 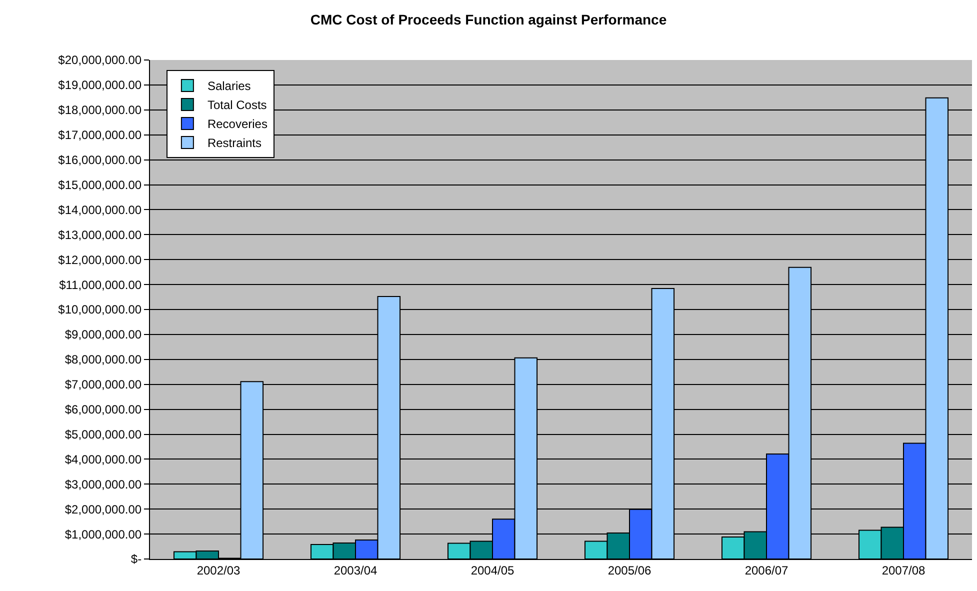 I want to click on chart-title: CMC Cost of Proceeds Function against Performance, so click(x=488, y=20).